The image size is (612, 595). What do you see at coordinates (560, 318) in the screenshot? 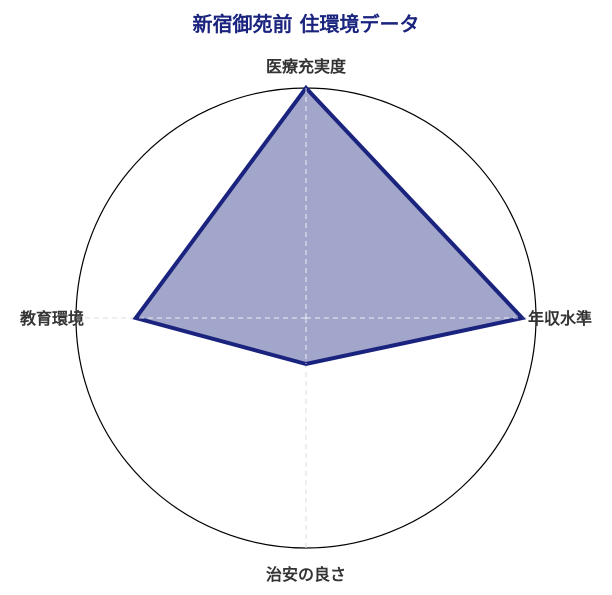
I see `axis-label: 年収水準` at bounding box center [560, 318].